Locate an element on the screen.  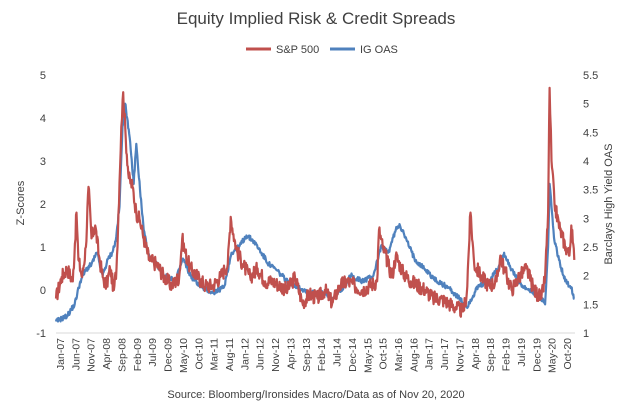
x-tick-label: May-10 is located at coordinates (184, 355).